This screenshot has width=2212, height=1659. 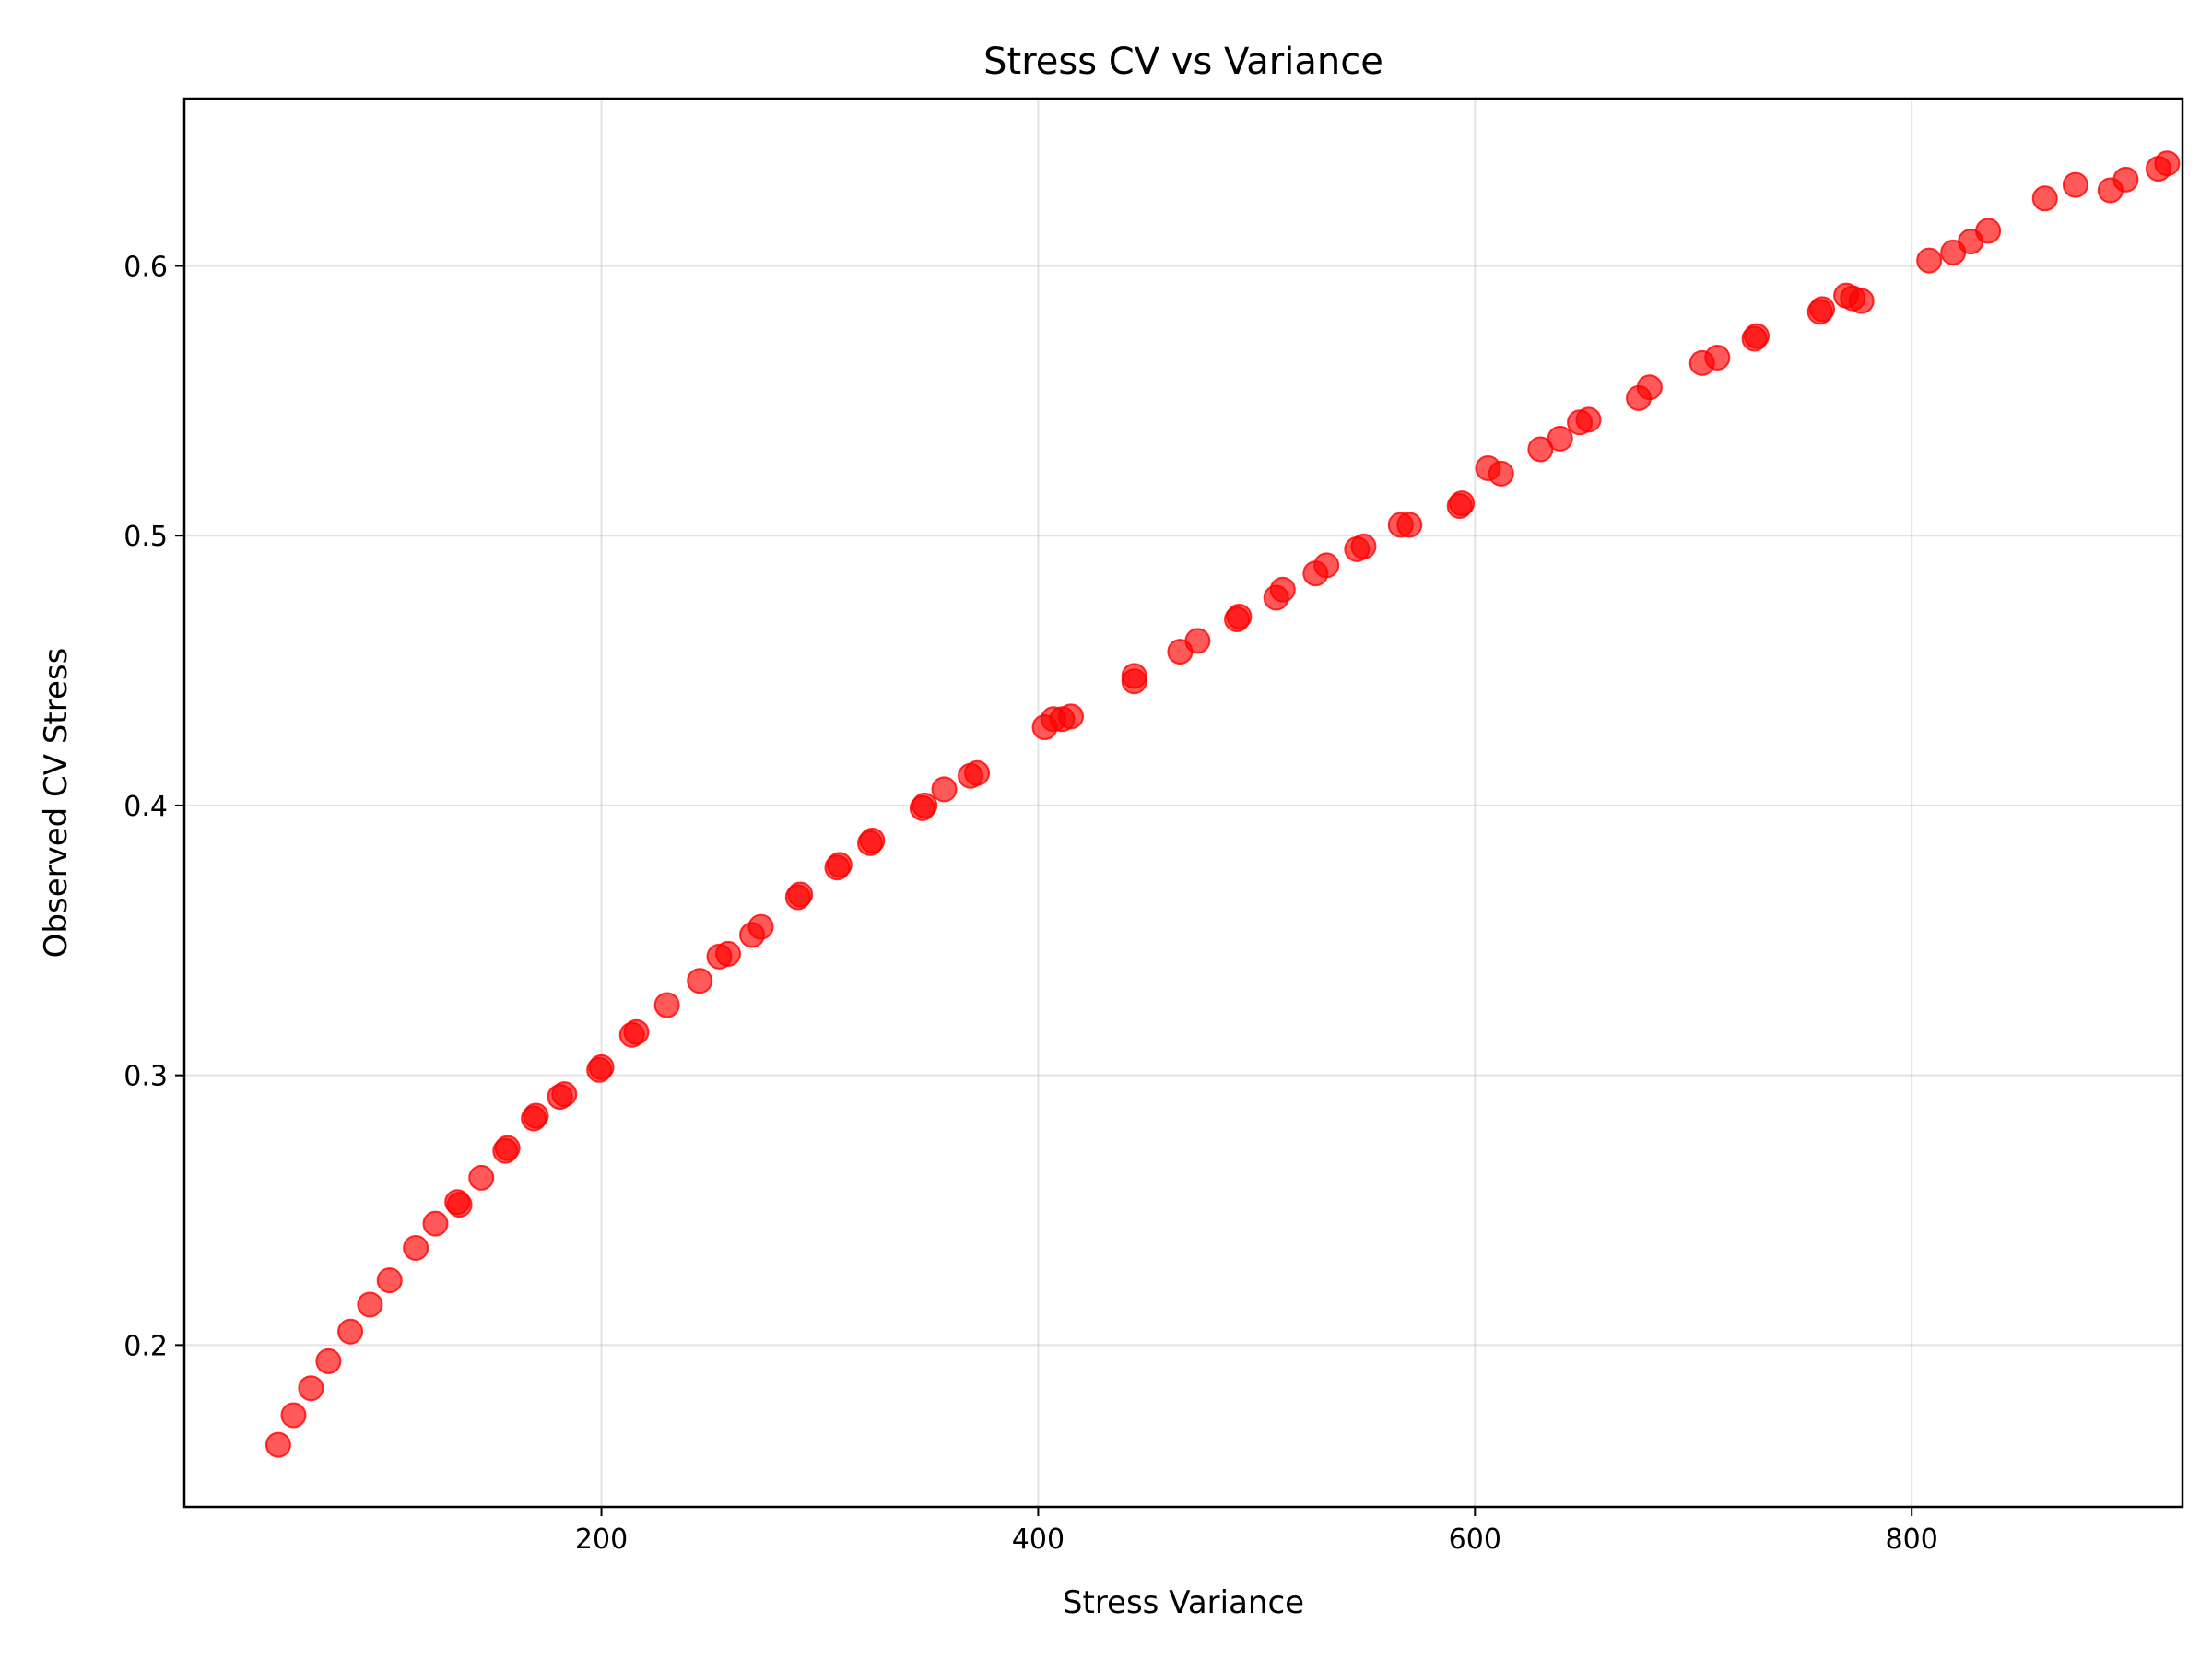 What do you see at coordinates (1183, 62) in the screenshot?
I see `chart-title: Stress CV vs Variance` at bounding box center [1183, 62].